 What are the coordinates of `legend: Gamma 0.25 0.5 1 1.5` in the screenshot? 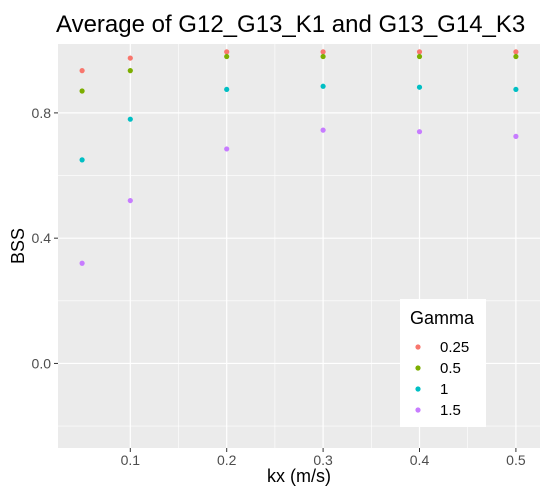 It's located at (443, 363).